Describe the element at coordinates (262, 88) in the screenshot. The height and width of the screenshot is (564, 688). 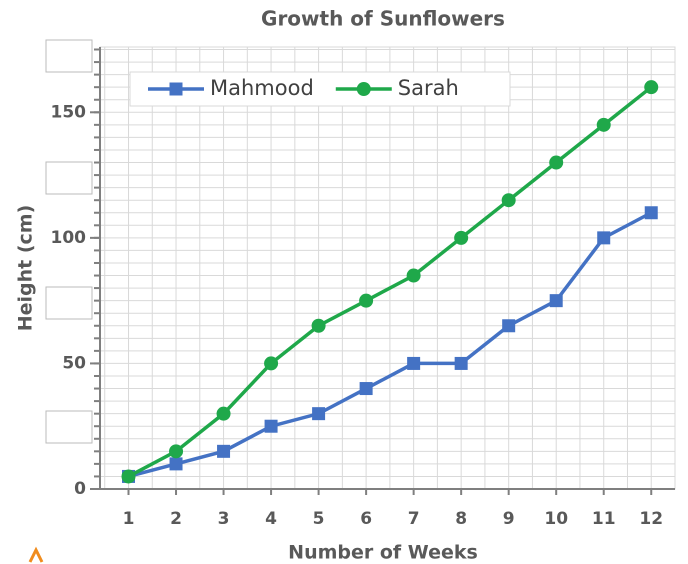
I see `legend-label: Mahmood` at that location.